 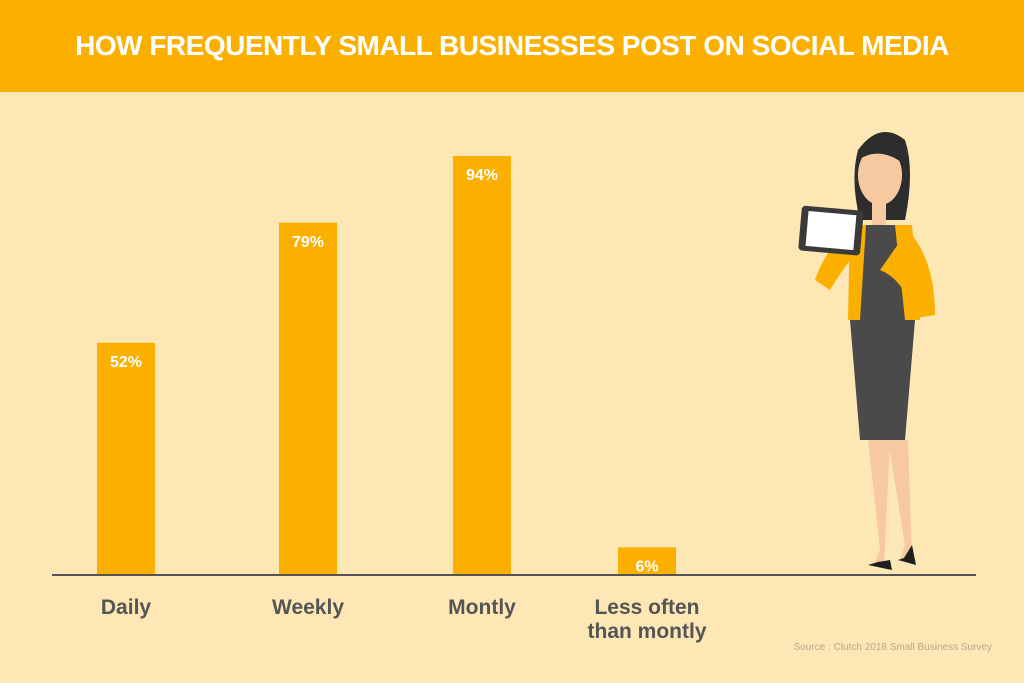 What do you see at coordinates (866, 351) in the screenshot?
I see `illustration` at bounding box center [866, 351].